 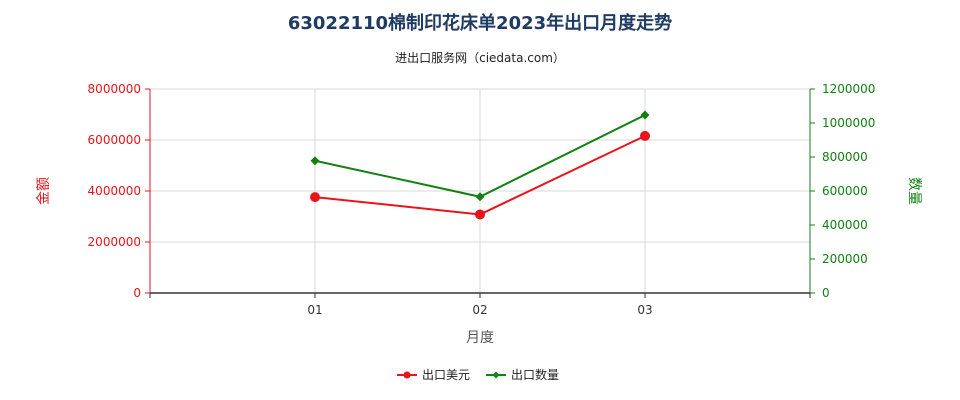 I want to click on left-tick-label: 4000000, so click(x=114, y=191).